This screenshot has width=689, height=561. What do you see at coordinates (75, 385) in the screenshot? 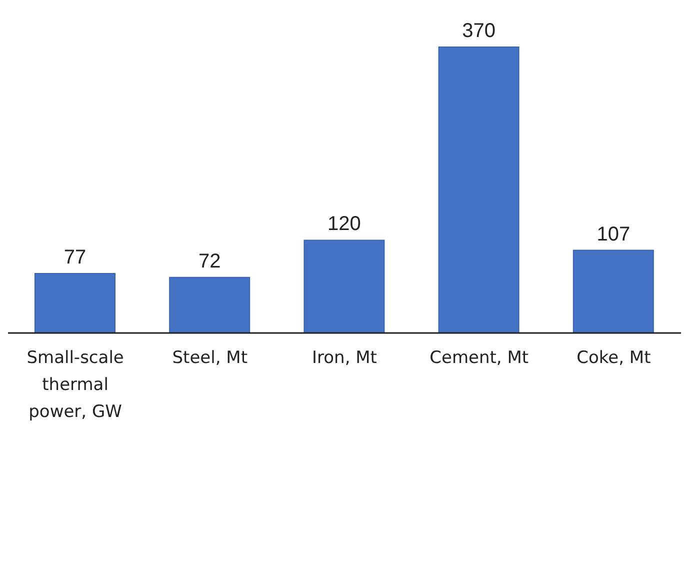
I see `x-tick-label: Small-scale thermal power, GW` at bounding box center [75, 385].